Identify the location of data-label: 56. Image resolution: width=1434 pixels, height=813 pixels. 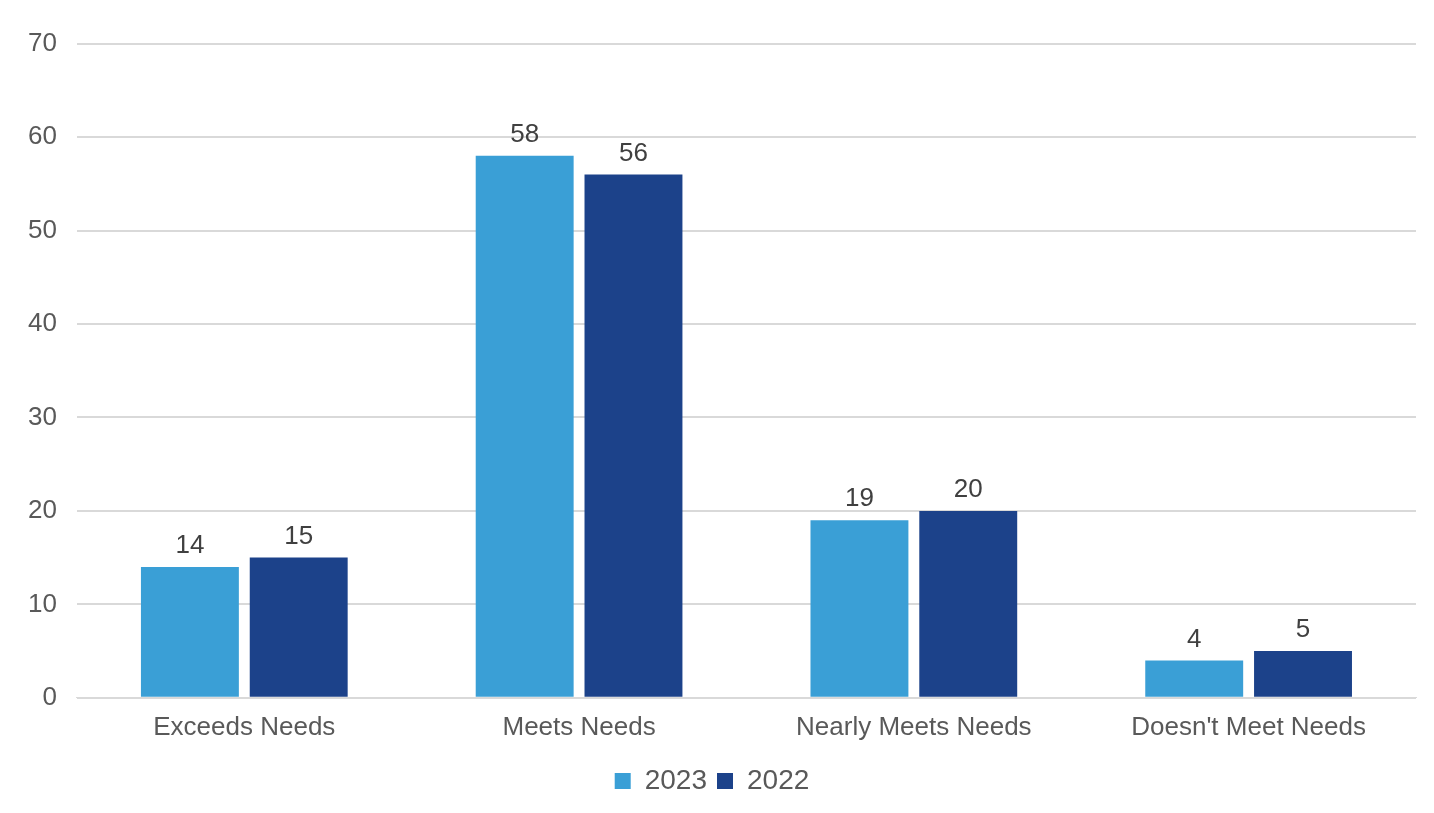
(633, 151).